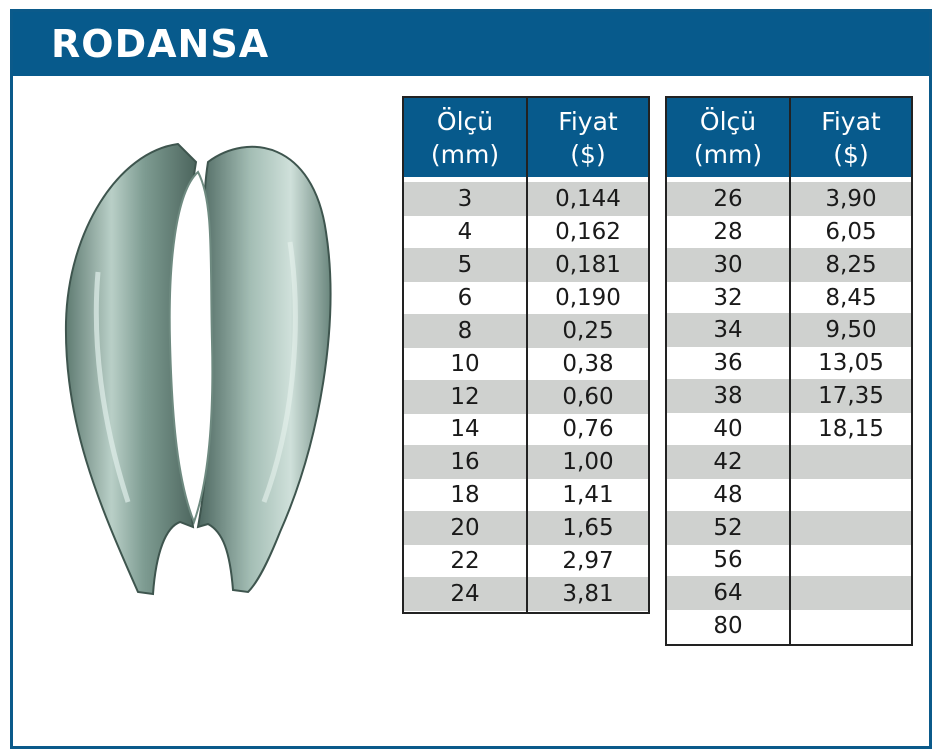 Image resolution: width=944 pixels, height=756 pixels. I want to click on table-row: 48, so click(789, 495).